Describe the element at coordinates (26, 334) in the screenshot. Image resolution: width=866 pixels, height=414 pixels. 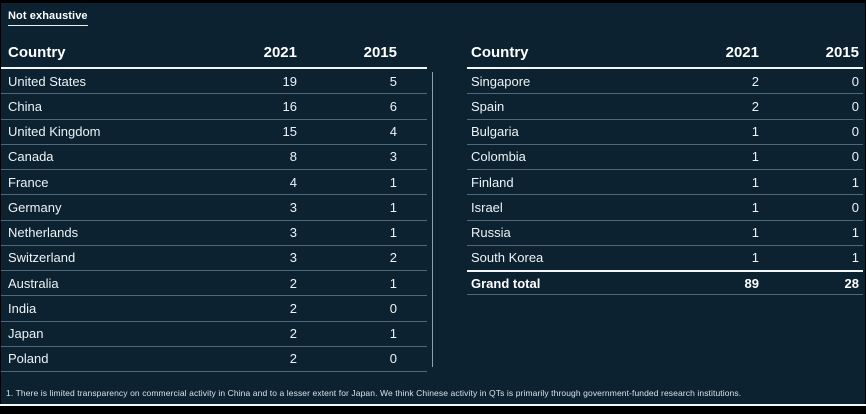
I see `country-cell: Japan` at that location.